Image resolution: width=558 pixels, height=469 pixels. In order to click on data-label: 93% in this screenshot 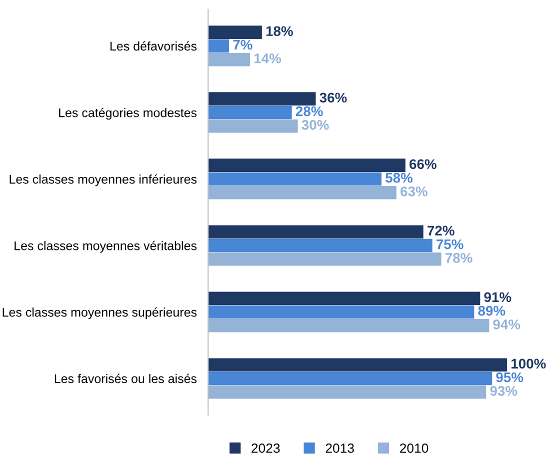, I will do `click(504, 391)`.